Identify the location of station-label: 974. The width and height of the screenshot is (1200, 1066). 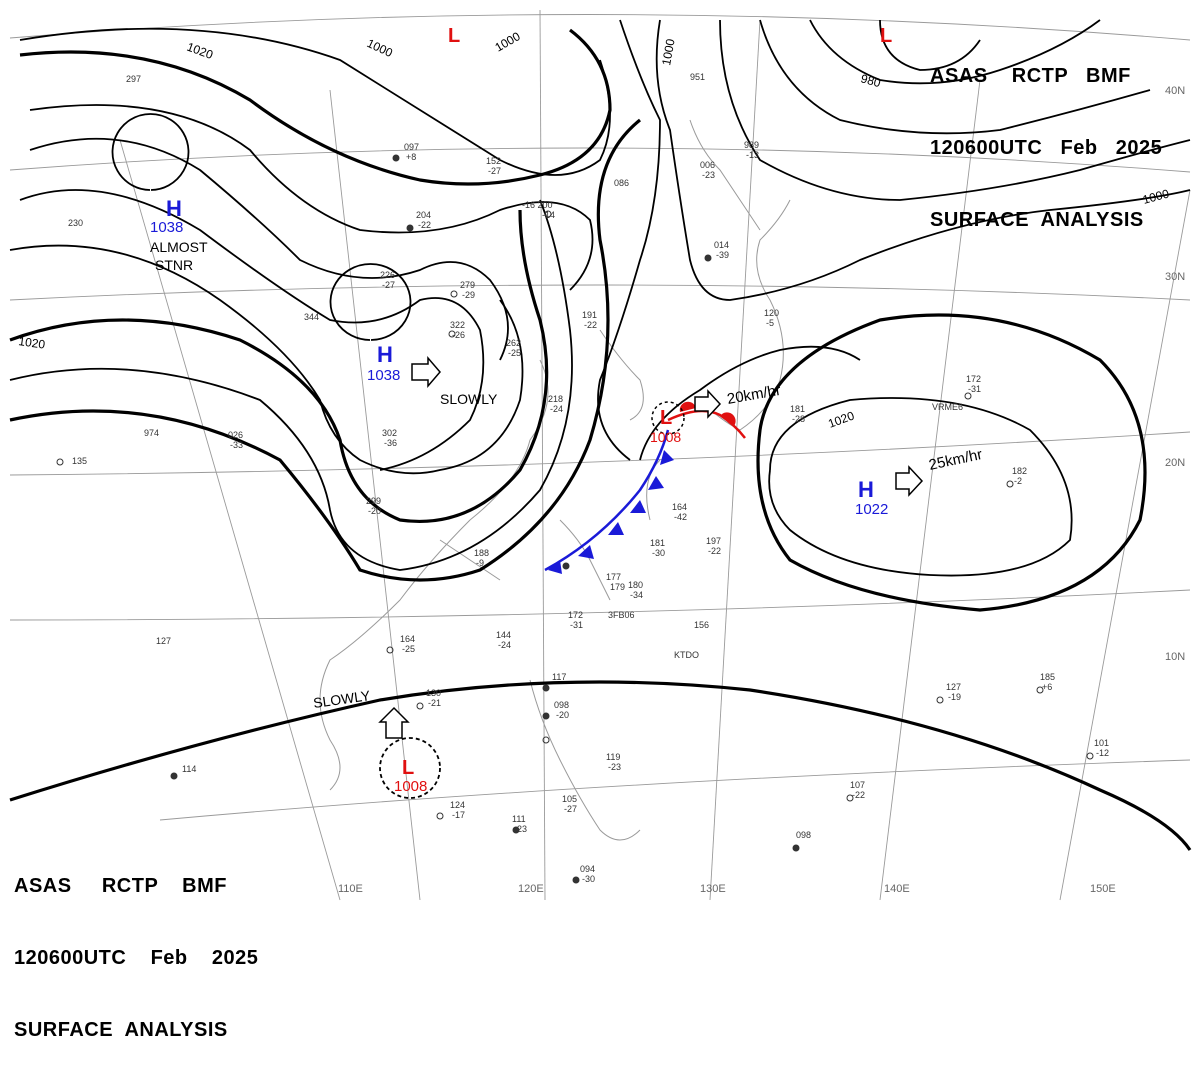
(151, 433).